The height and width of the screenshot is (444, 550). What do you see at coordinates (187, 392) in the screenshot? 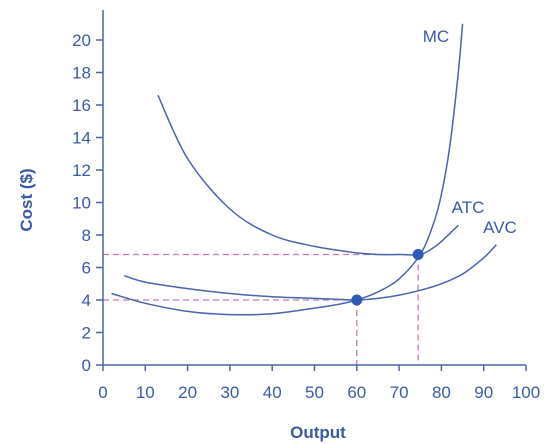
I see `x-tick-label: 20` at bounding box center [187, 392].